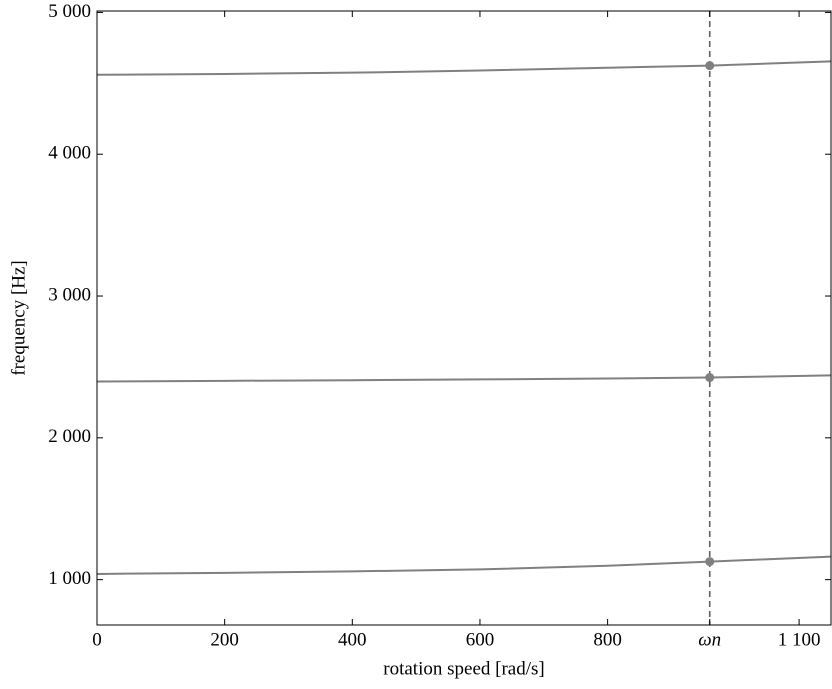 This screenshot has width=832, height=689. What do you see at coordinates (607, 639) in the screenshot?
I see `x-tick-label: 800` at bounding box center [607, 639].